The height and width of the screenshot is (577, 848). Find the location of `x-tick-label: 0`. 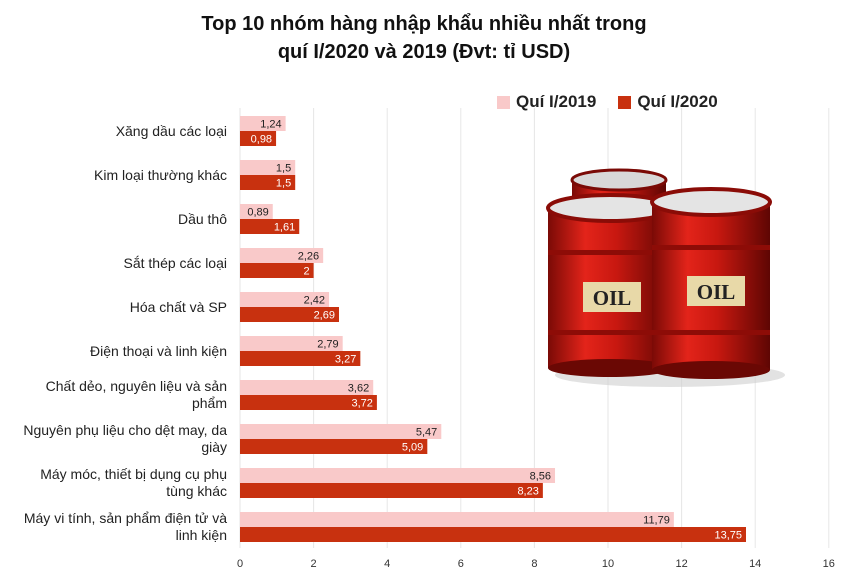

x-tick-label: 0 is located at coordinates (240, 564).